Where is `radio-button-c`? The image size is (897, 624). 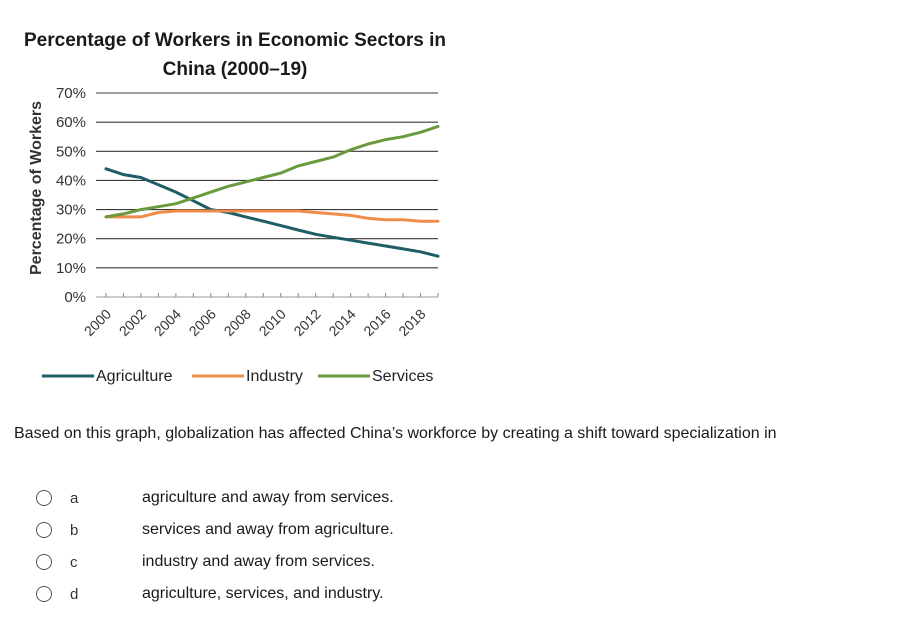 radio-button-c is located at coordinates (44, 562).